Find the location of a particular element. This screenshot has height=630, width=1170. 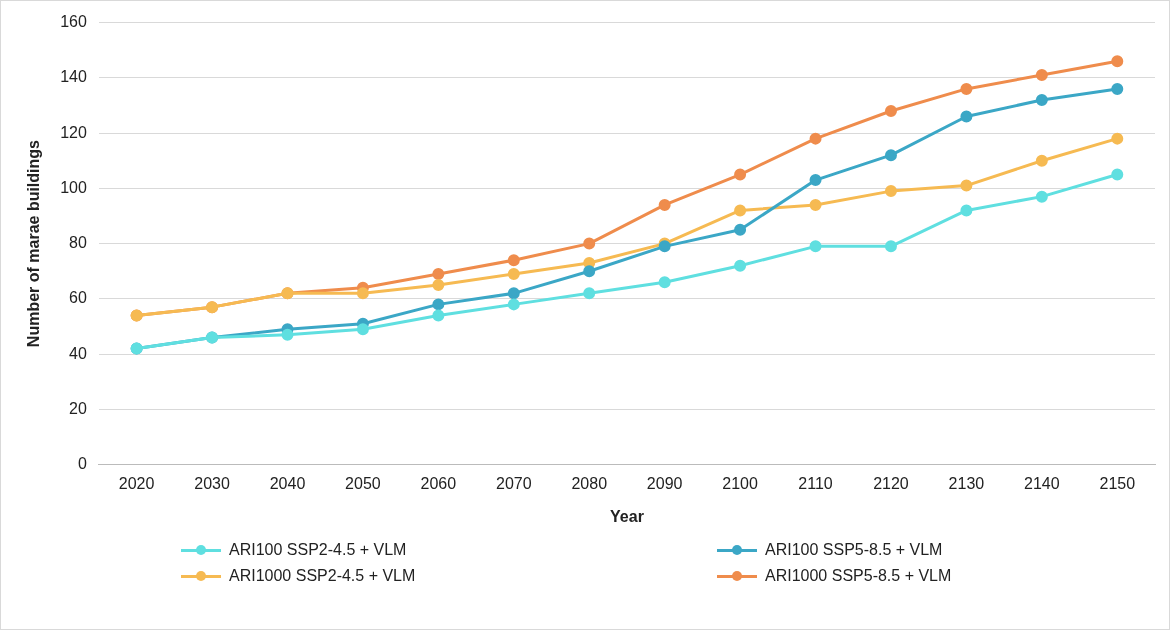

x-tick-label: 2100 is located at coordinates (740, 483).